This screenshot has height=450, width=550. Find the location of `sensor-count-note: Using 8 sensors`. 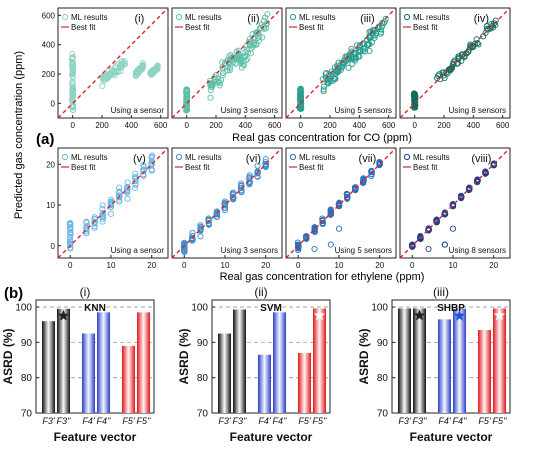

sensor-count-note: Using 8 sensors is located at coordinates (477, 250).